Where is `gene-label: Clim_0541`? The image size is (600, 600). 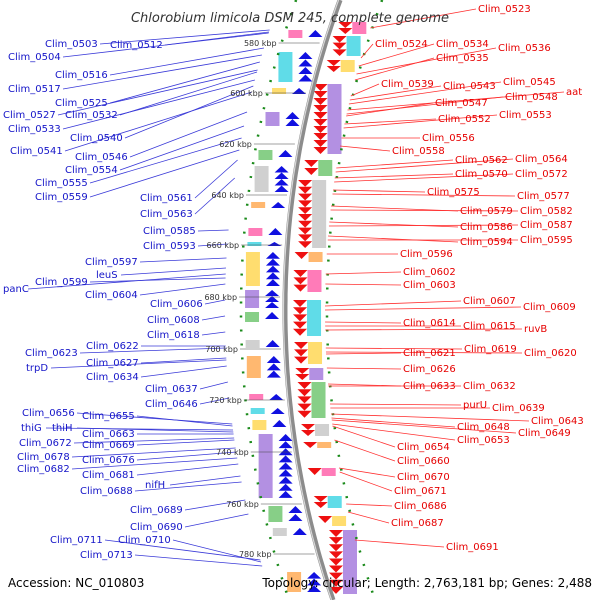
gene-label: Clim_0541 is located at coordinates (36, 151).